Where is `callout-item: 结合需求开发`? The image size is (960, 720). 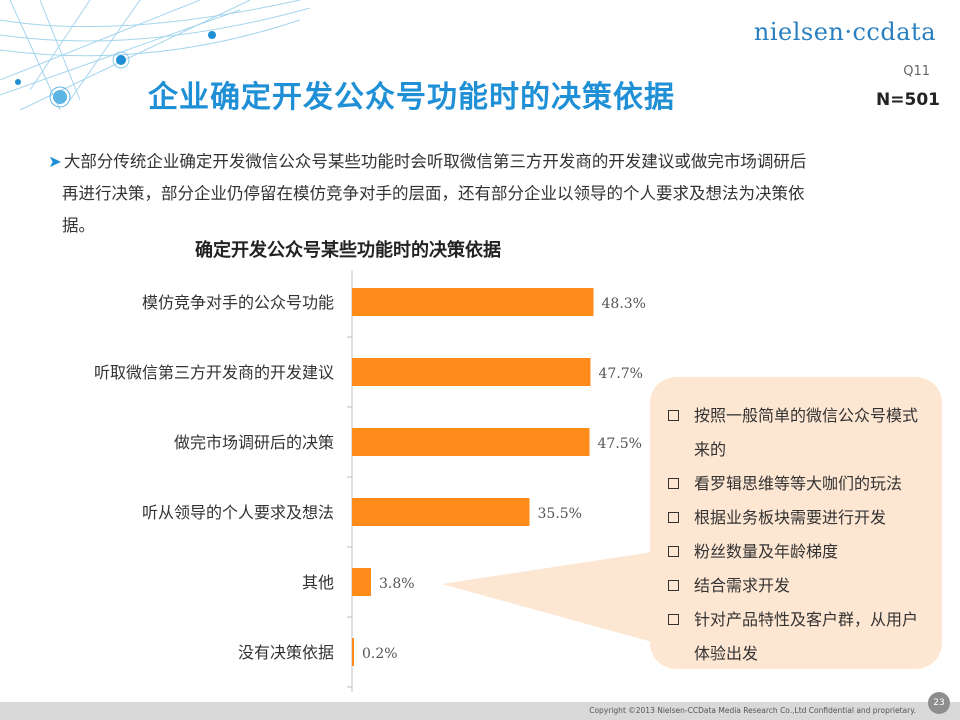 callout-item: 结合需求开发 is located at coordinates (797, 586).